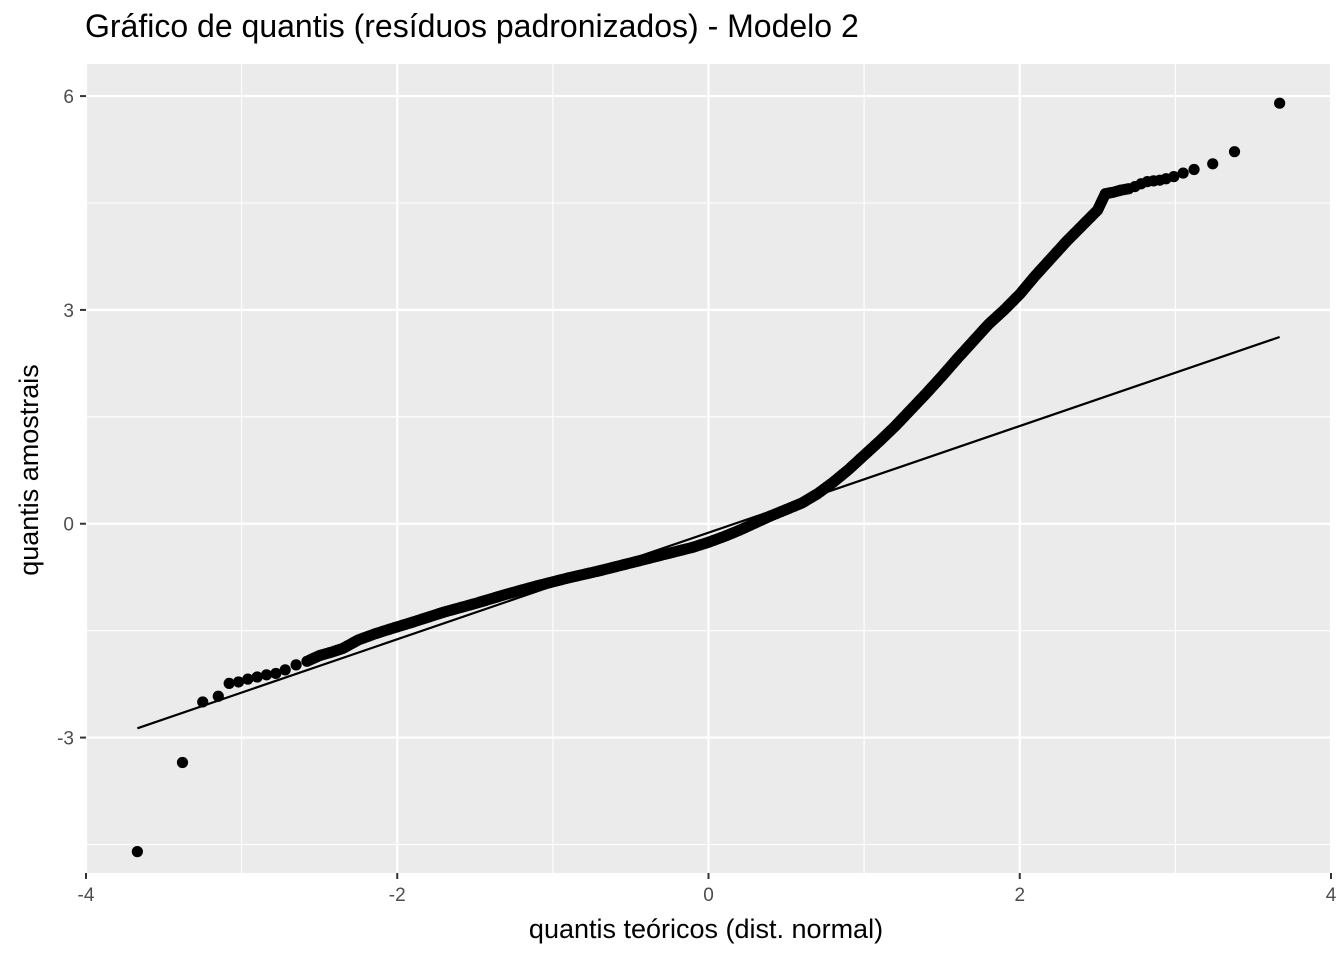 The height and width of the screenshot is (960, 1344). What do you see at coordinates (29, 470) in the screenshot?
I see `y-axis-title: quantis amostrais` at bounding box center [29, 470].